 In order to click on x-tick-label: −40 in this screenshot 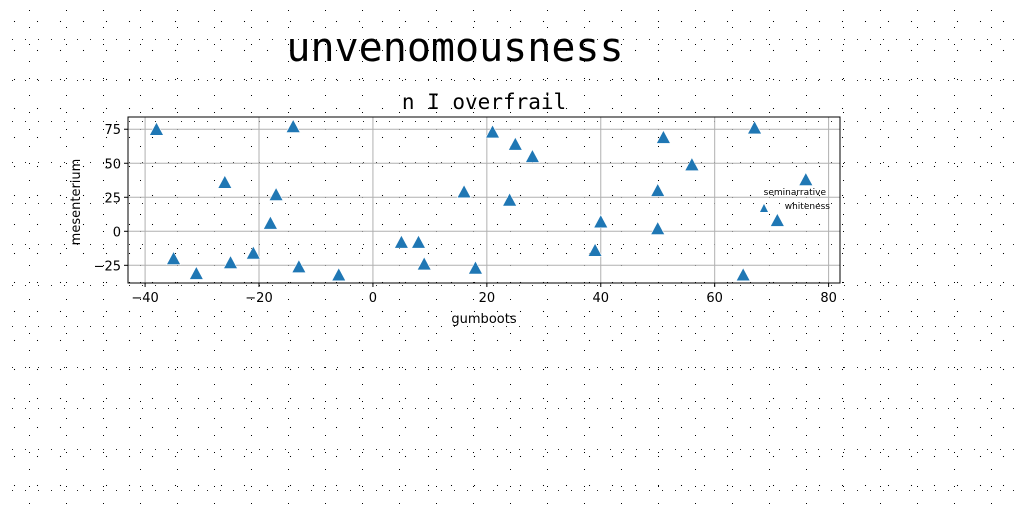, I will do `click(144, 298)`.